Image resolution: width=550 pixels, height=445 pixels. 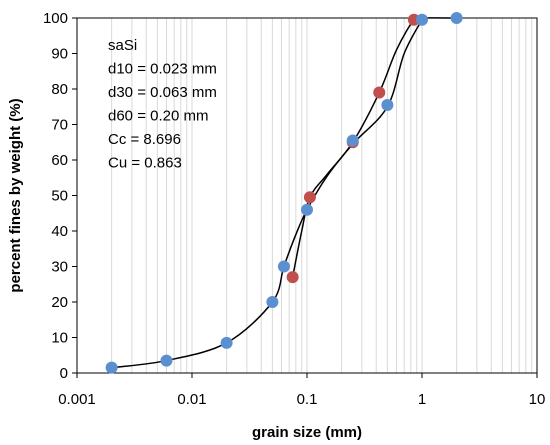 I want to click on y-tick-label: 100, so click(x=55, y=18).